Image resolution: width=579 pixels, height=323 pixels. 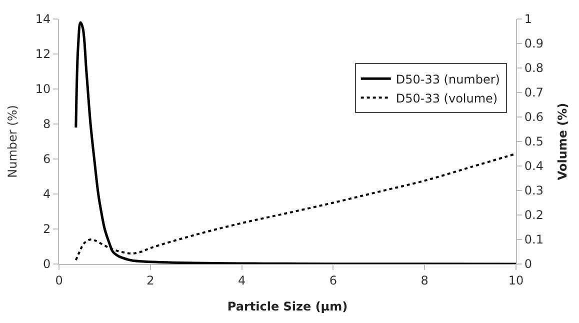 I want to click on y2-tick-label: 0.3, so click(x=534, y=191).